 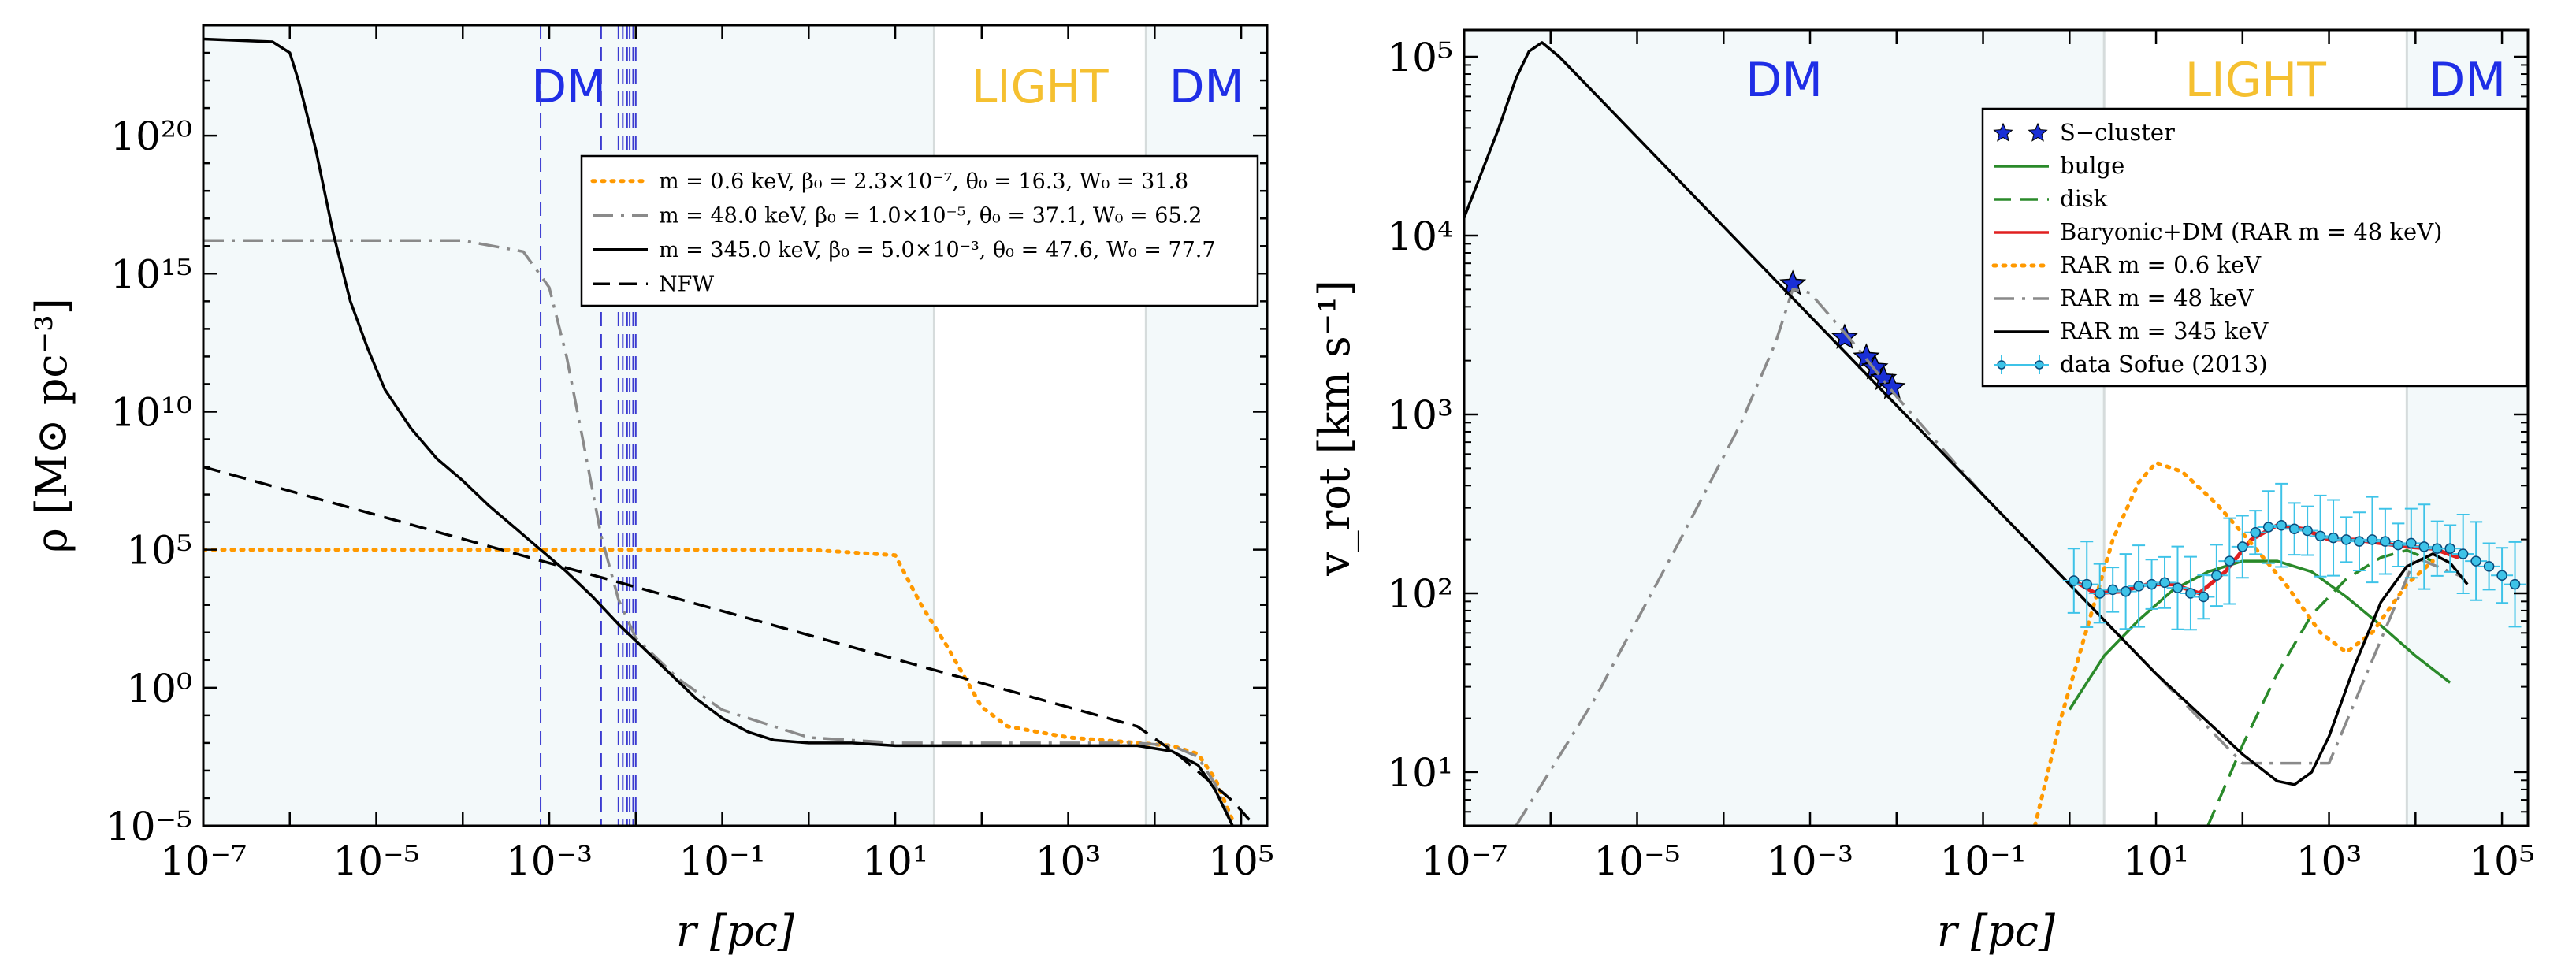 I want to click on y-tick-label: 10³, so click(x=1420, y=415).